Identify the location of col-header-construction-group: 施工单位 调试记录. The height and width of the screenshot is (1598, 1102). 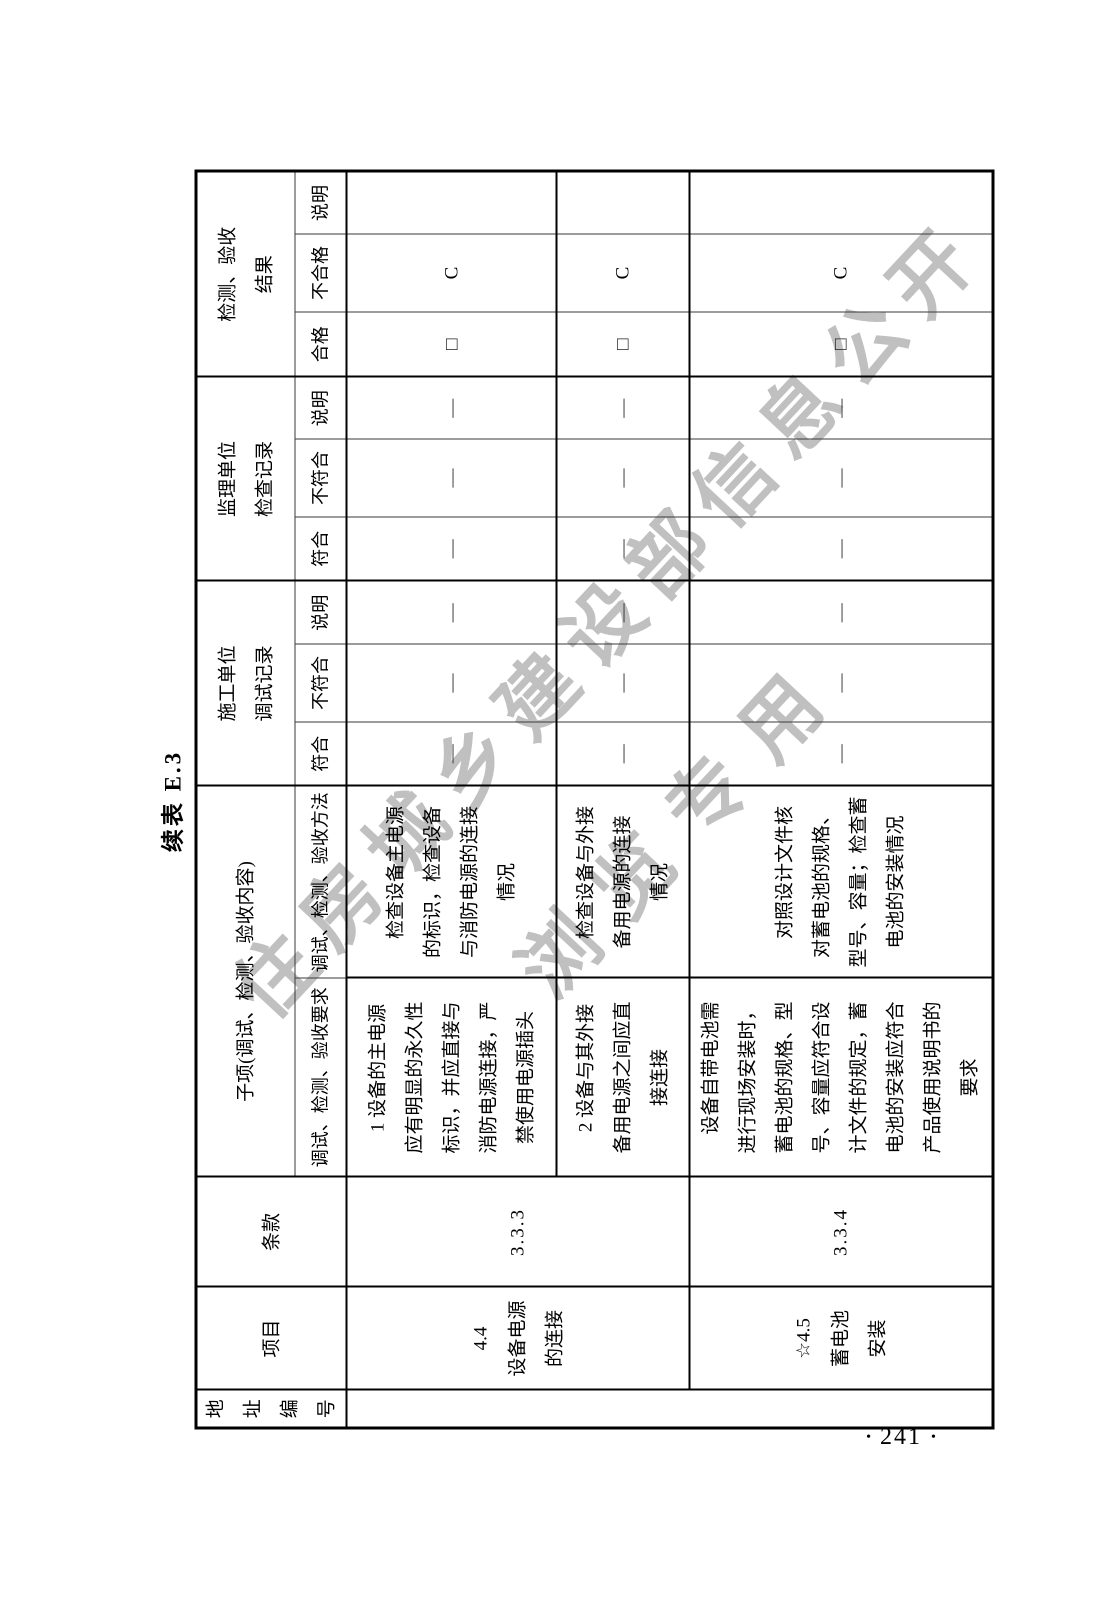
(246, 683).